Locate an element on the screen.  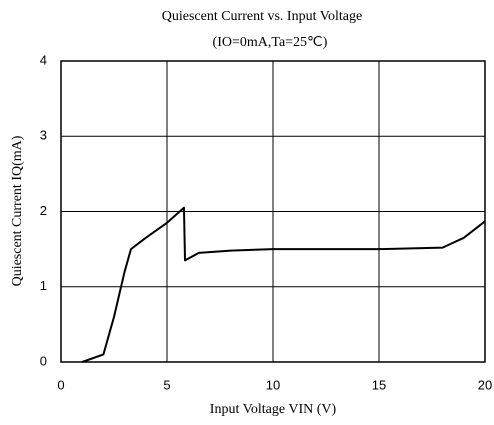
y-axis-label: Quiescent Current IQ(mA) is located at coordinates (17, 210).